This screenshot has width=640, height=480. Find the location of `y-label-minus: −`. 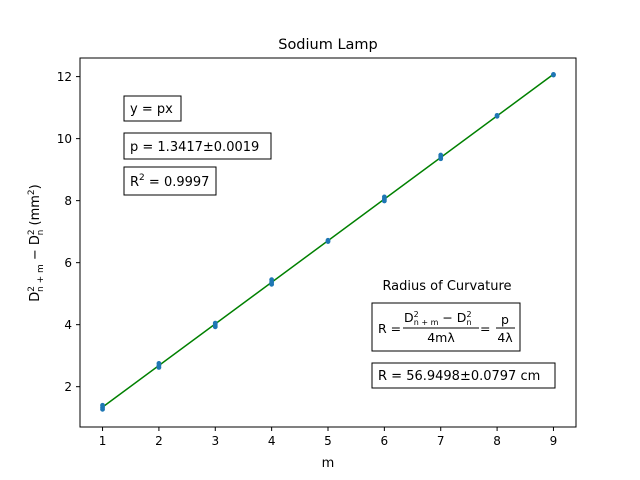

y-label-minus: − is located at coordinates (35, 254).